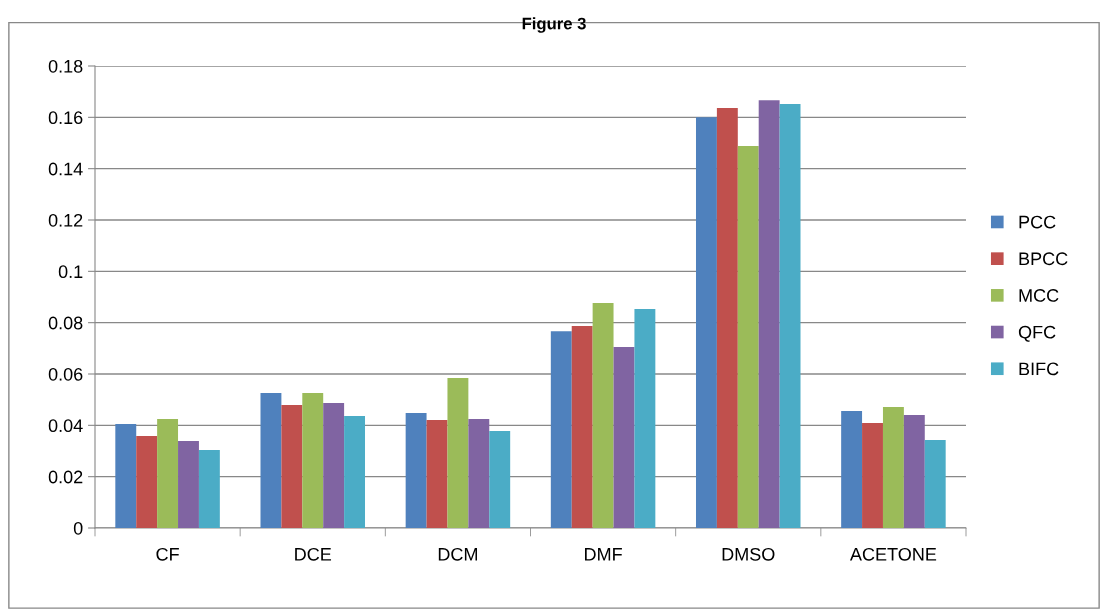 This screenshot has height=610, width=1108. I want to click on y-tick-label: 0.04, so click(65, 426).